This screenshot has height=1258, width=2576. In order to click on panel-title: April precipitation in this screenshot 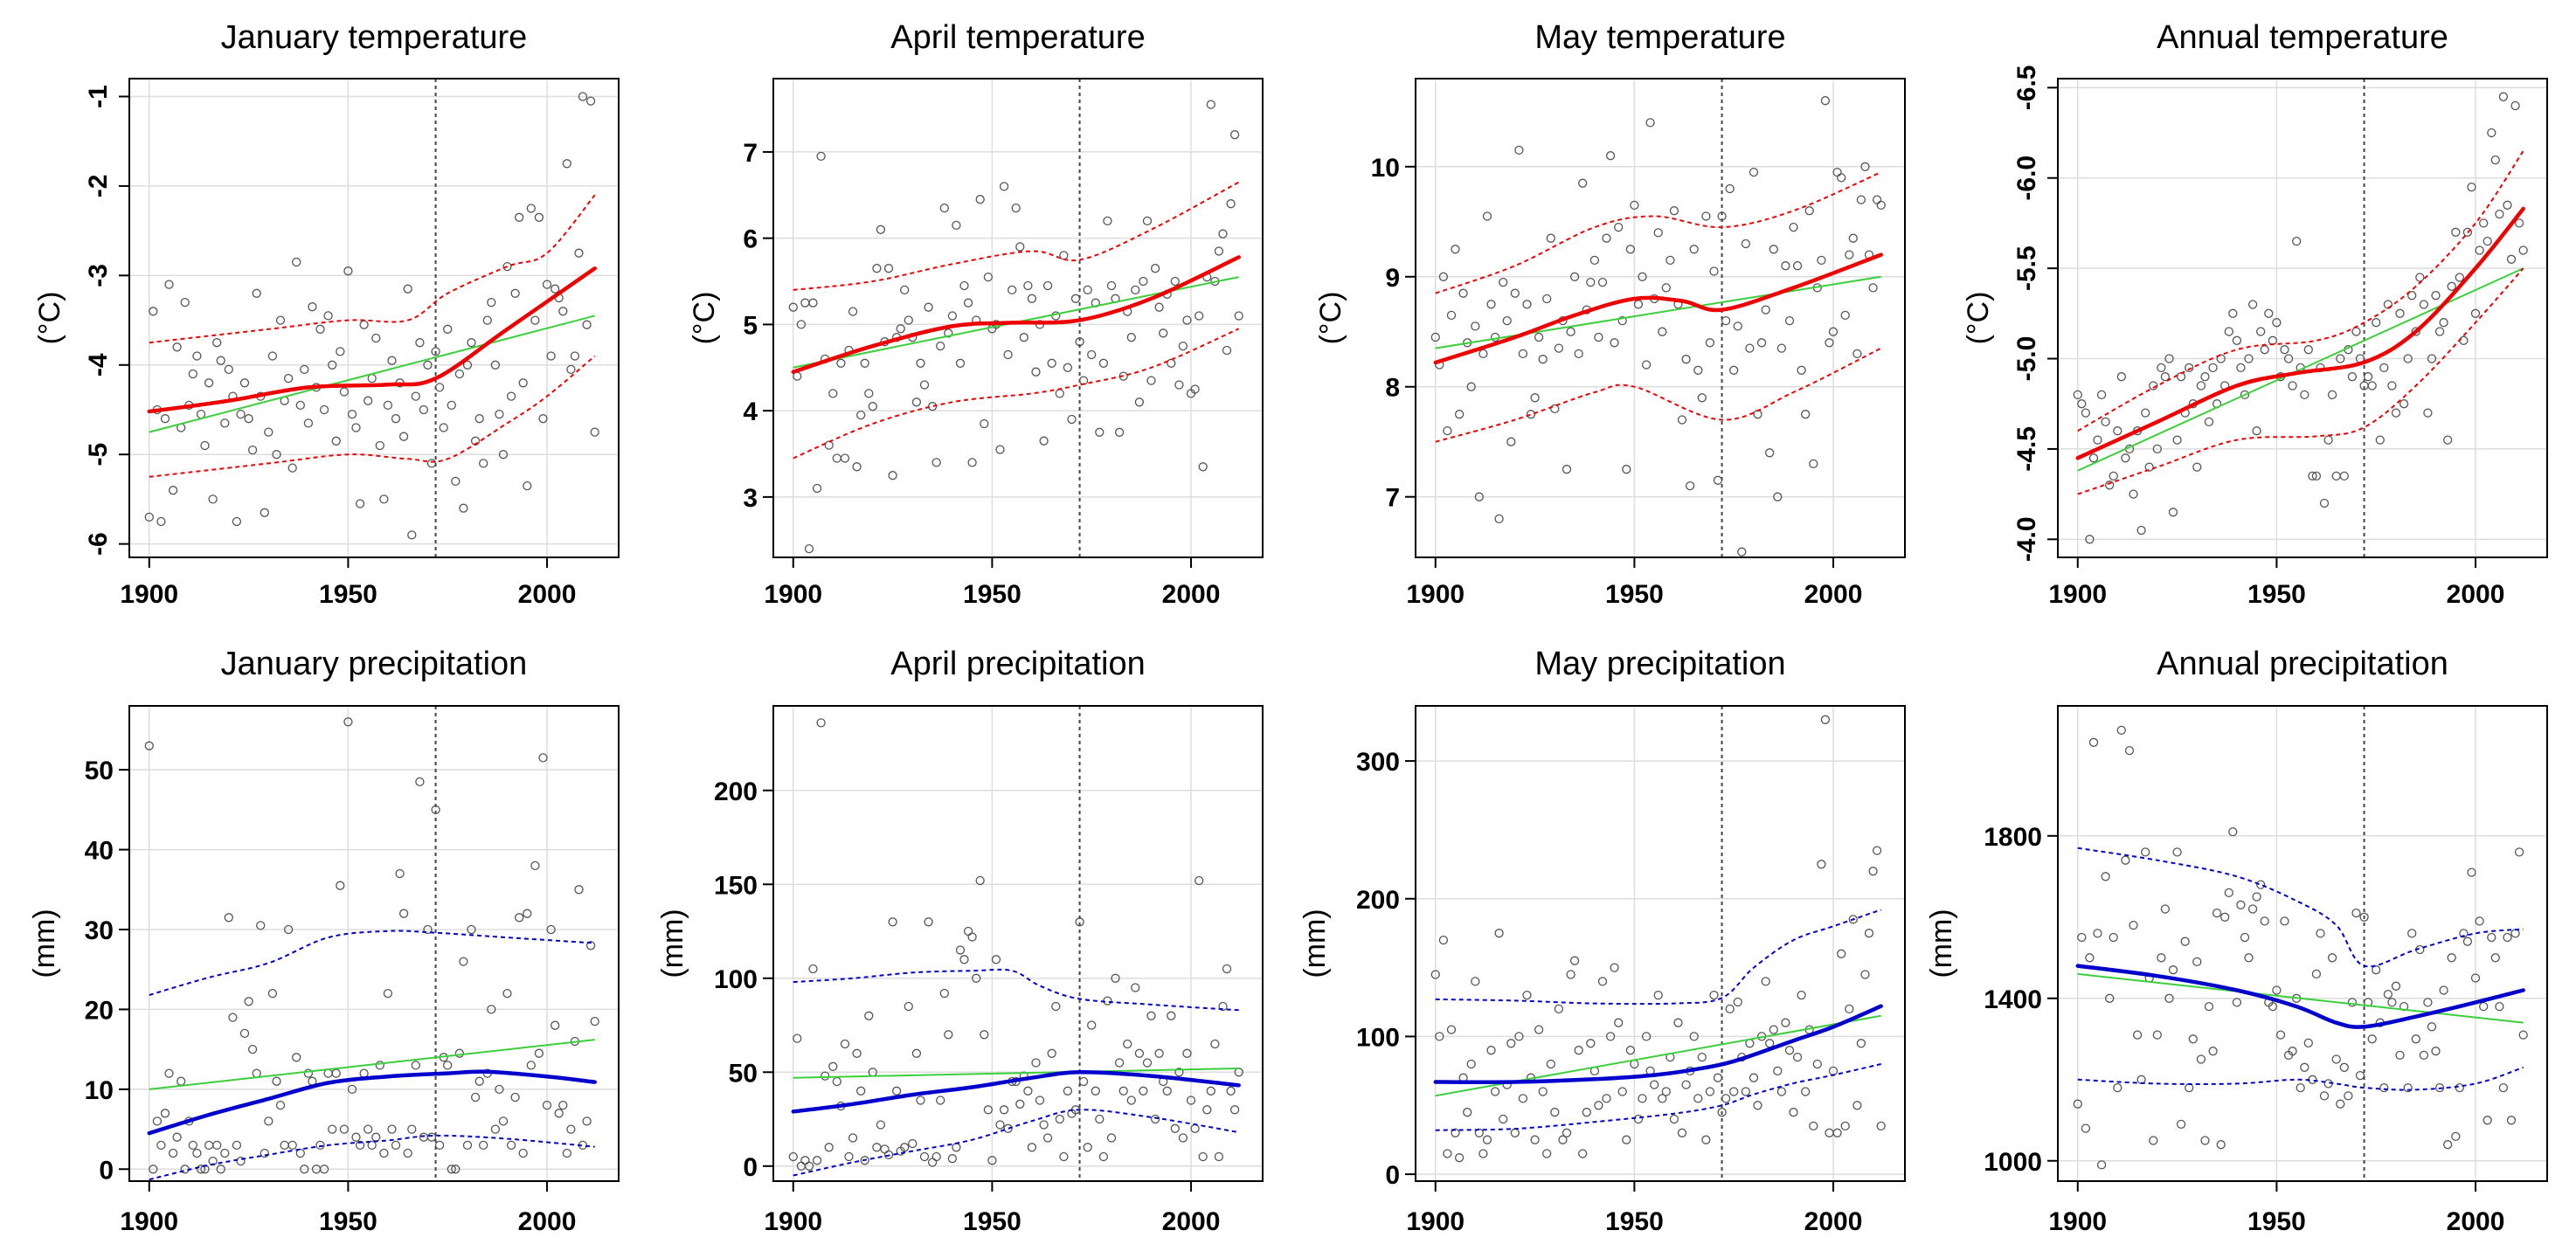, I will do `click(1017, 664)`.